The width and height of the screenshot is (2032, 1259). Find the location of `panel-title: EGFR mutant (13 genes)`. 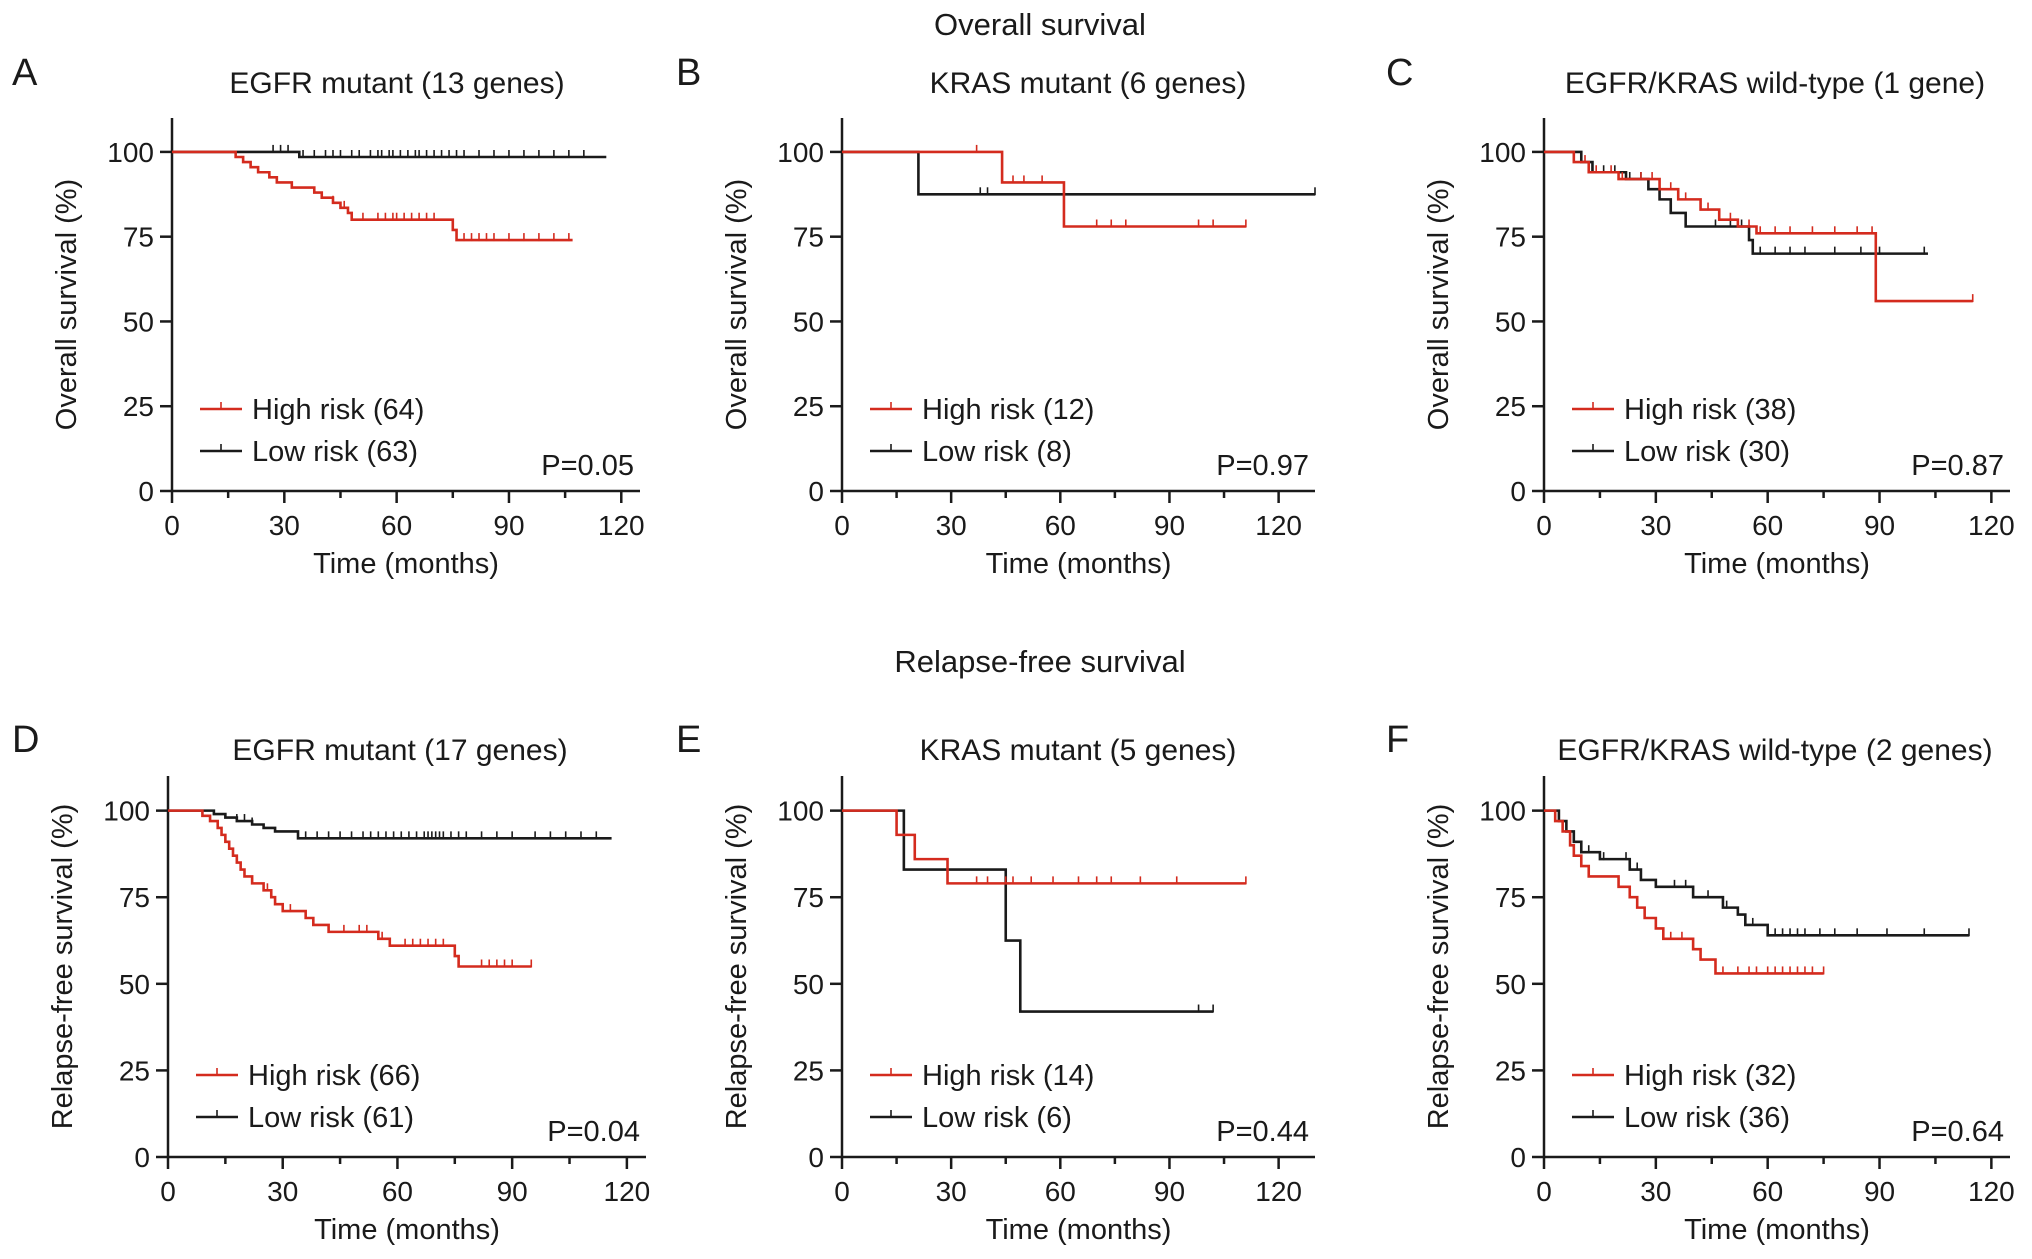

panel-title: EGFR mutant (13 genes) is located at coordinates (396, 83).